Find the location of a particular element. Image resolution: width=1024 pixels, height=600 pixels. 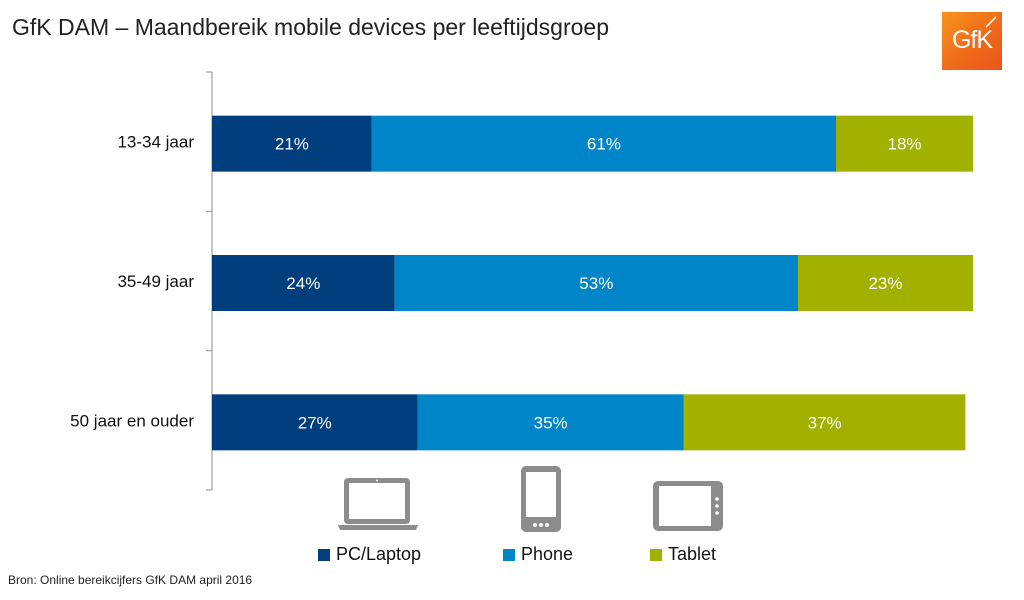

data-label: 27% is located at coordinates (315, 422).